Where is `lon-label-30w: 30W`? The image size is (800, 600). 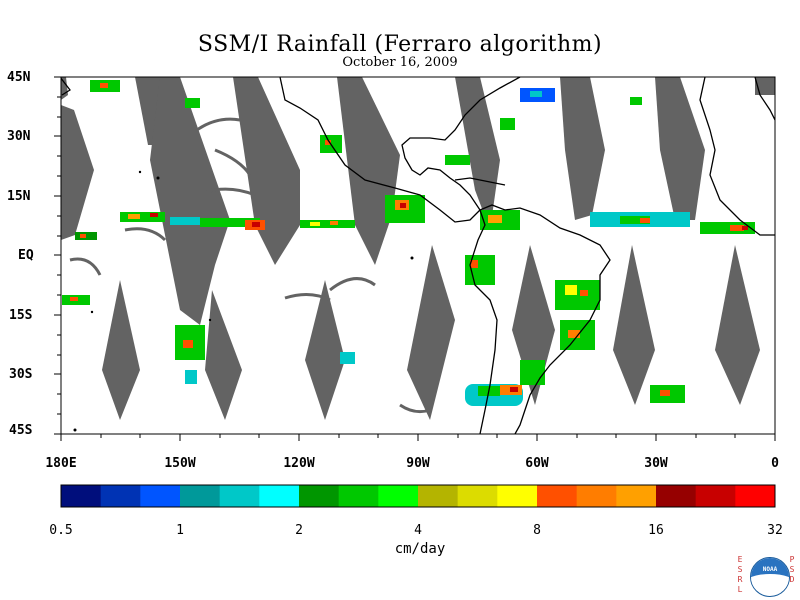
lon-label-30w: 30W is located at coordinates (656, 463).